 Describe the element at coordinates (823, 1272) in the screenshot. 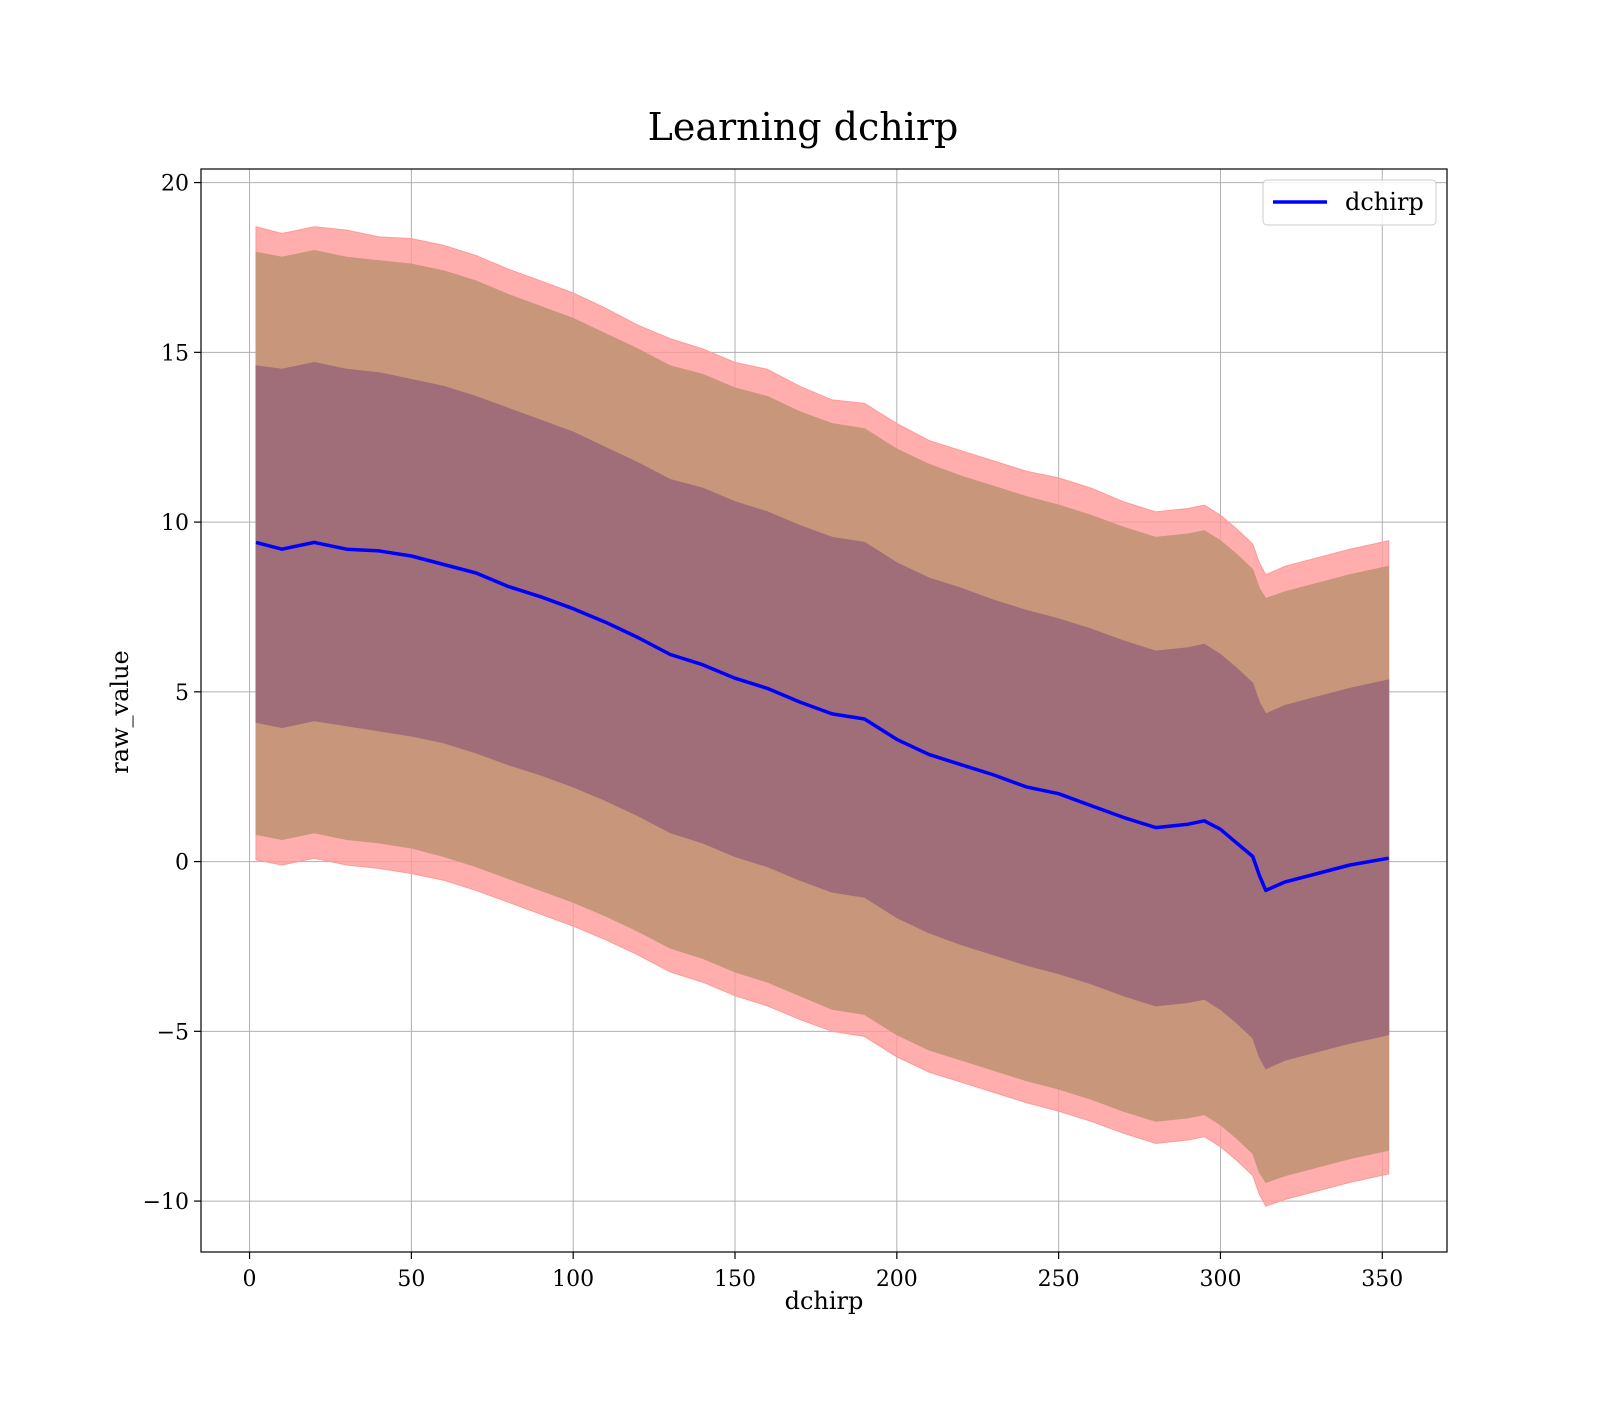

I see `x-axis: 0 50 100 150 200 250 300 350` at that location.